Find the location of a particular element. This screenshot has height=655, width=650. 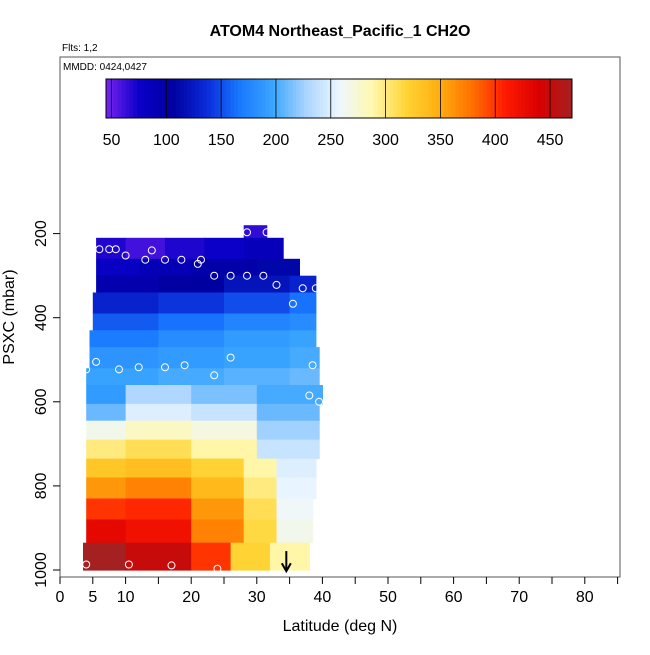

chart-title: ATOM4 Northeast_Pacific_1 CH2O is located at coordinates (340, 31).